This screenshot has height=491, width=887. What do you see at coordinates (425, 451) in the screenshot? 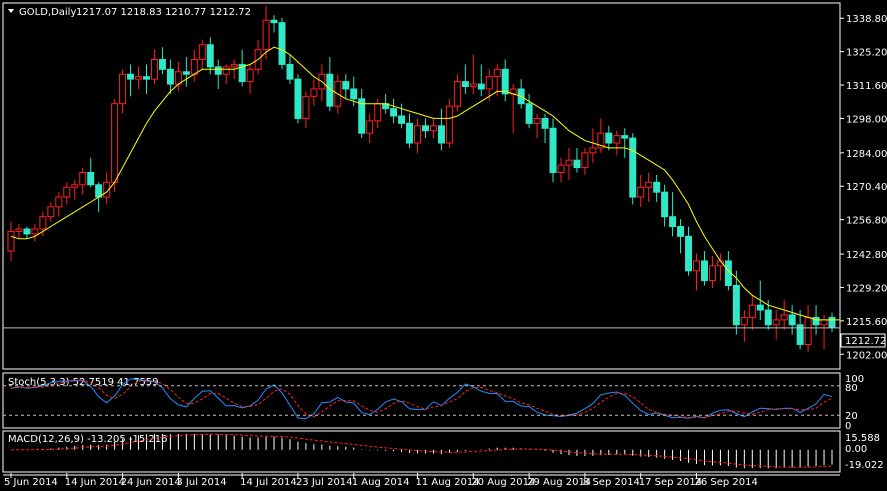
I see `macd-histogram` at bounding box center [425, 451].